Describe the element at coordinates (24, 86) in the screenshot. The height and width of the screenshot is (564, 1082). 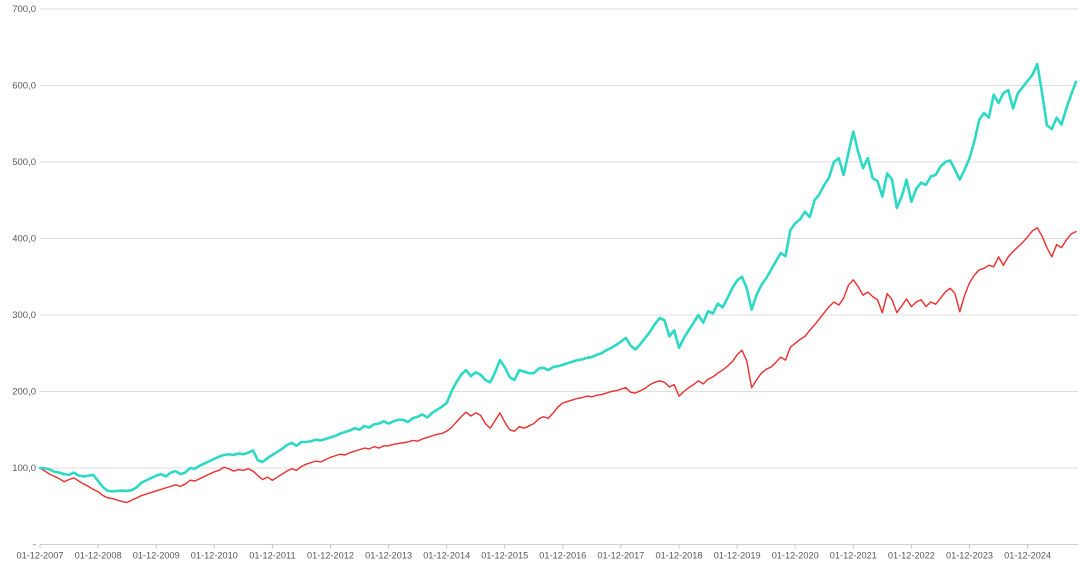
I see `y-axis-label: 600,0` at that location.